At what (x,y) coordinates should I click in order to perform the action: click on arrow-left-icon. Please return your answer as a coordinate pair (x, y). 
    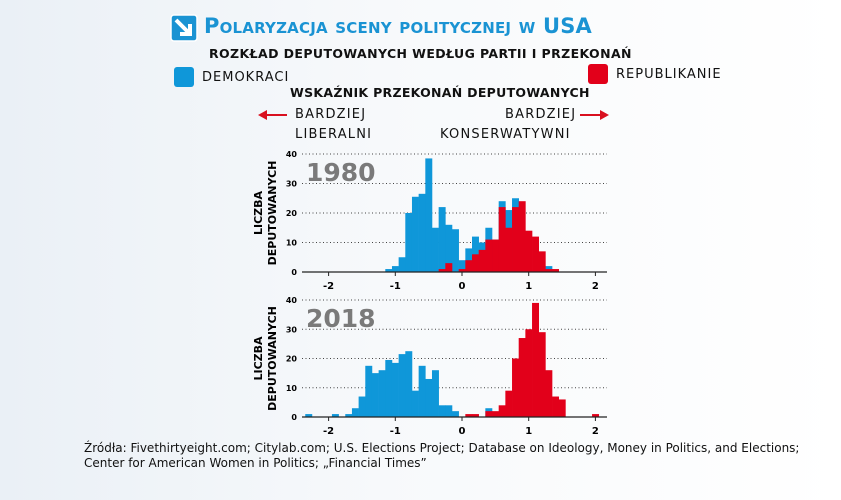
    Looking at the image, I should click on (272, 115).